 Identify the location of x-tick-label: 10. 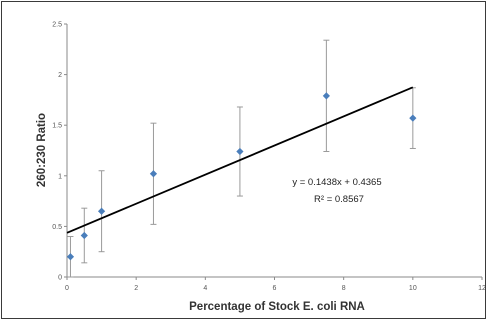
(413, 288).